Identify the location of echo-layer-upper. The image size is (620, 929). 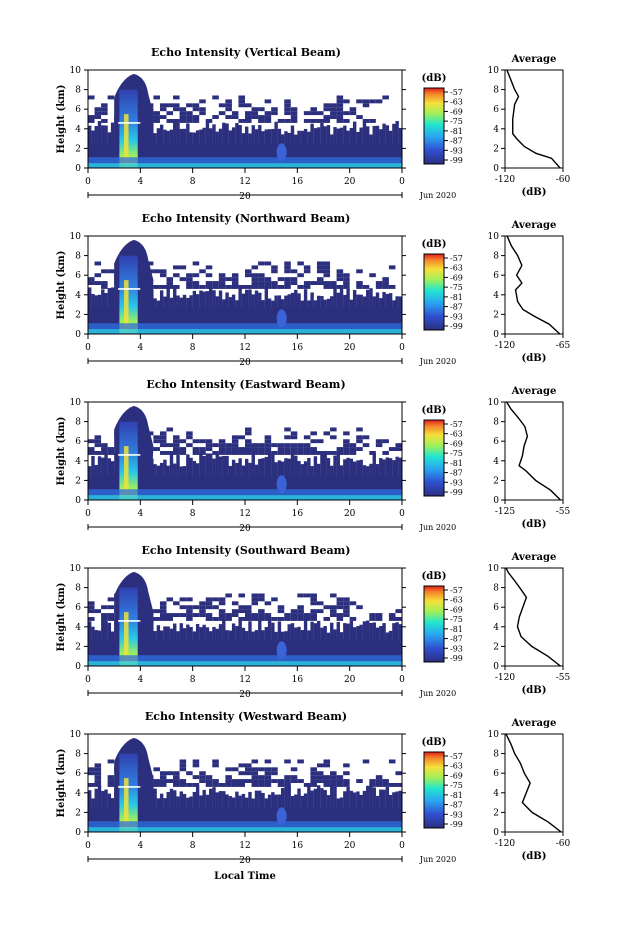
(245, 773).